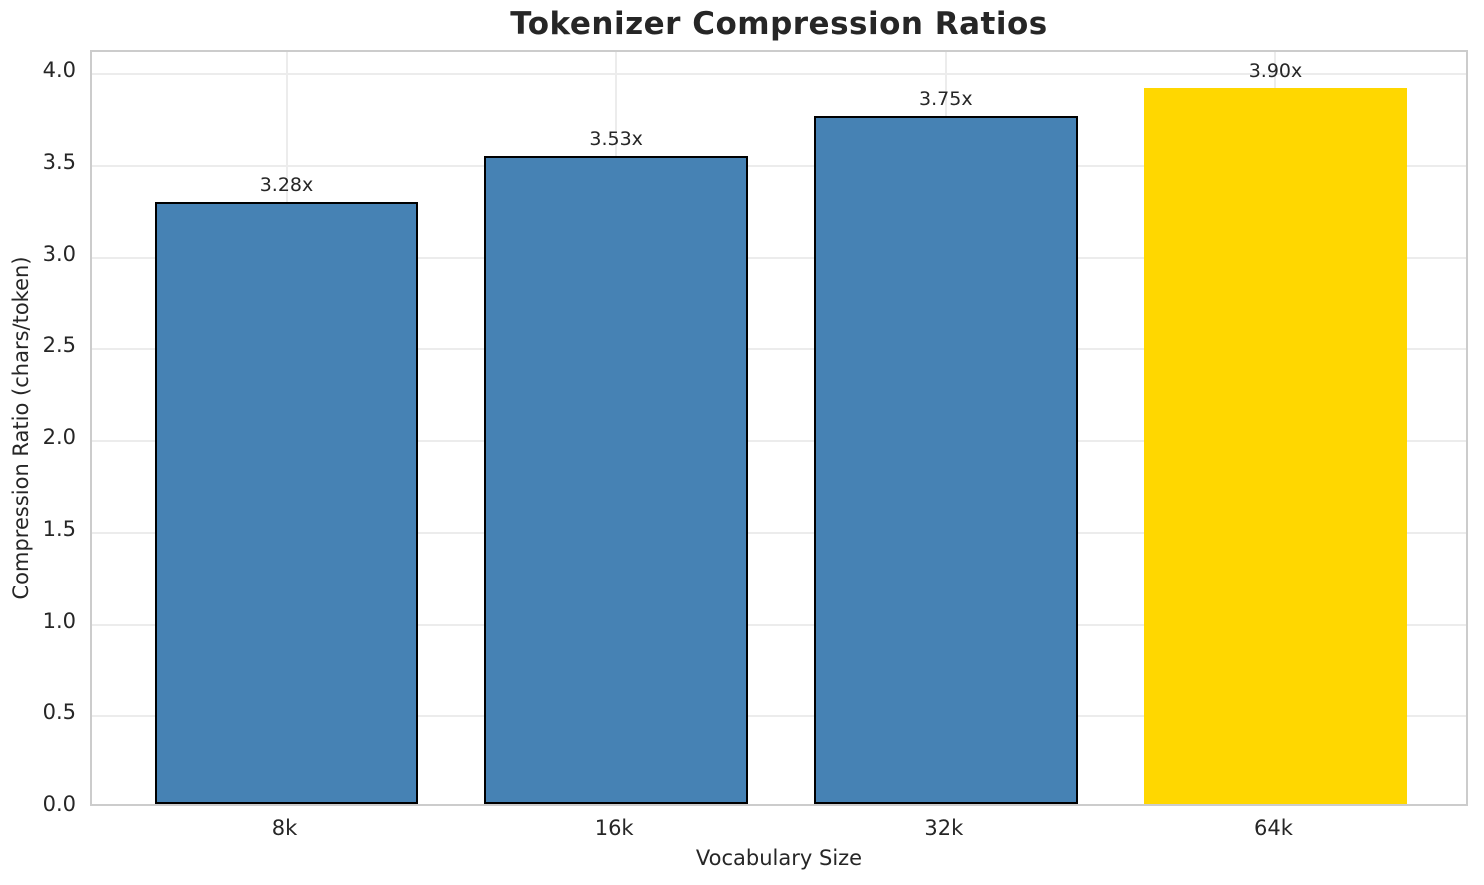 The height and width of the screenshot is (885, 1484). What do you see at coordinates (284, 828) in the screenshot?
I see `x-tick-label: 8k` at bounding box center [284, 828].